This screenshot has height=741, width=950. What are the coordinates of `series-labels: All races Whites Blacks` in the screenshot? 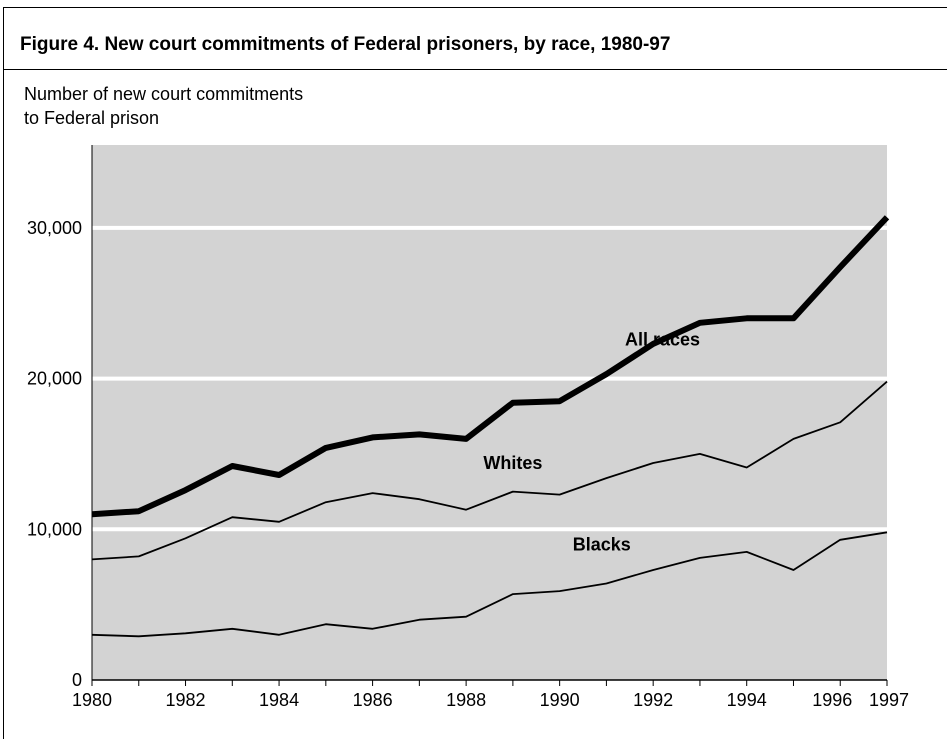 It's located at (591, 441).